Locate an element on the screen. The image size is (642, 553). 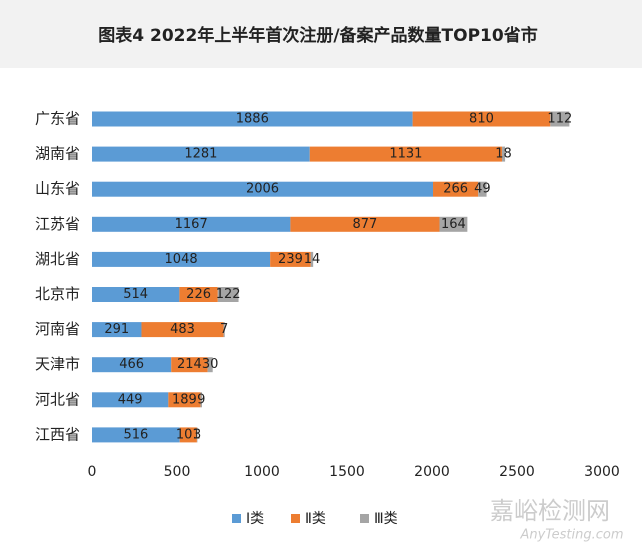
data-label: 9 is located at coordinates (201, 399).